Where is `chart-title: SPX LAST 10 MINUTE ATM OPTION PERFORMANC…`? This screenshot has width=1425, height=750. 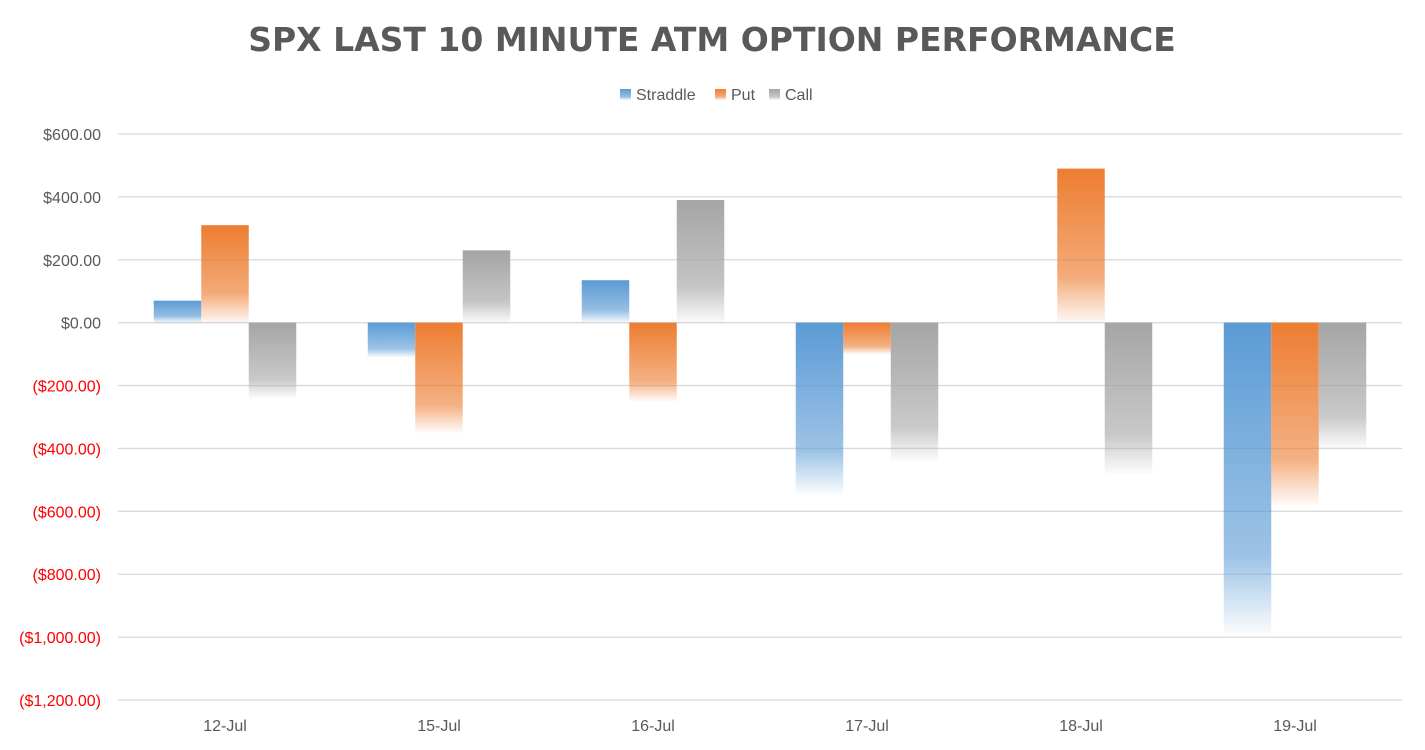
chart-title: SPX LAST 10 MINUTE ATM OPTION PERFORMANC… is located at coordinates (712, 39).